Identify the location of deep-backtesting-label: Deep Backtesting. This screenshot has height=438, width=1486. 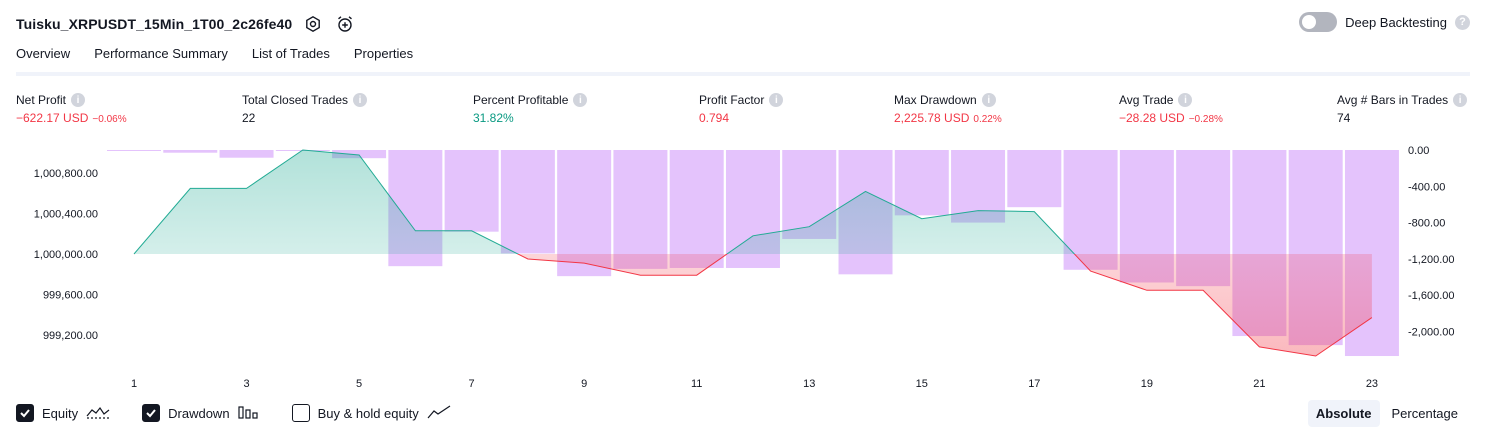
(1396, 22).